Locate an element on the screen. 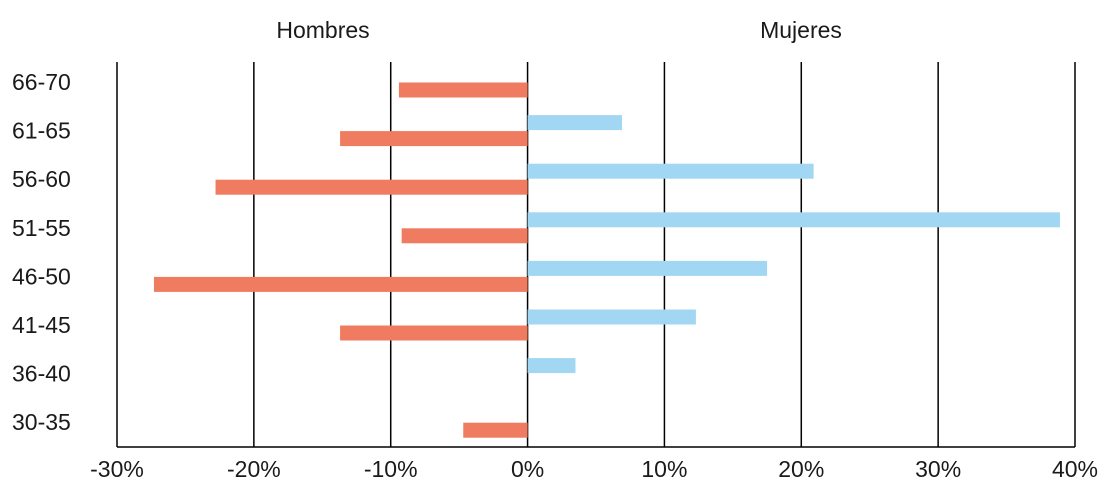 The height and width of the screenshot is (484, 1107). x-tick-label: -20% is located at coordinates (254, 469).